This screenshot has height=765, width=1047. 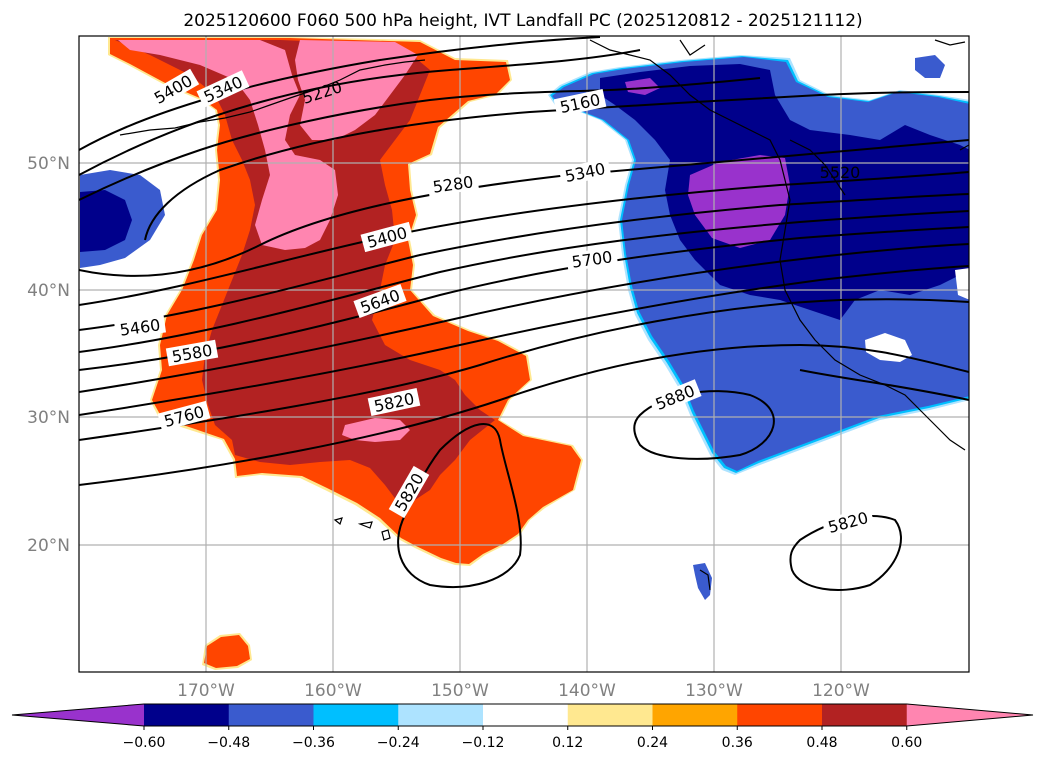 I want to click on colorbar-tick-label: −0.36, so click(x=313, y=743).